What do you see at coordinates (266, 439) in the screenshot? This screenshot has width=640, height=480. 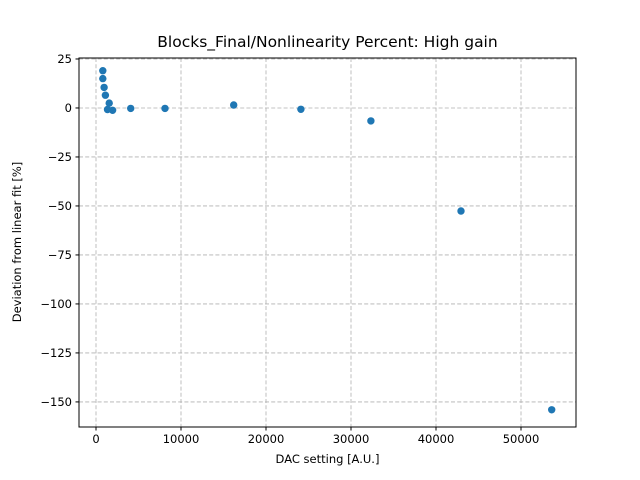 I see `x-tick-label: 20000` at bounding box center [266, 439].